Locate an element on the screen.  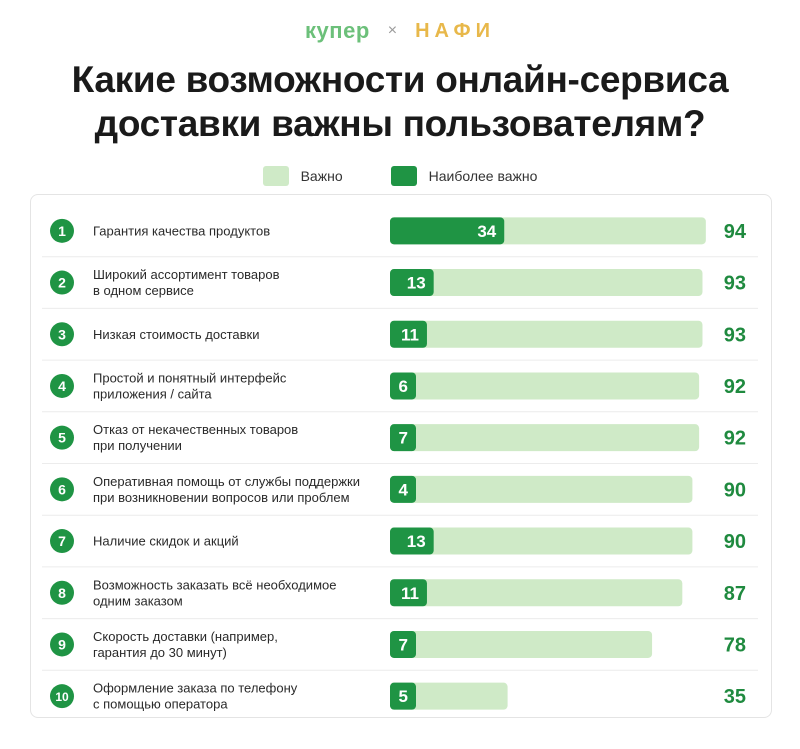
rank-number: 9 is located at coordinates (62, 644).